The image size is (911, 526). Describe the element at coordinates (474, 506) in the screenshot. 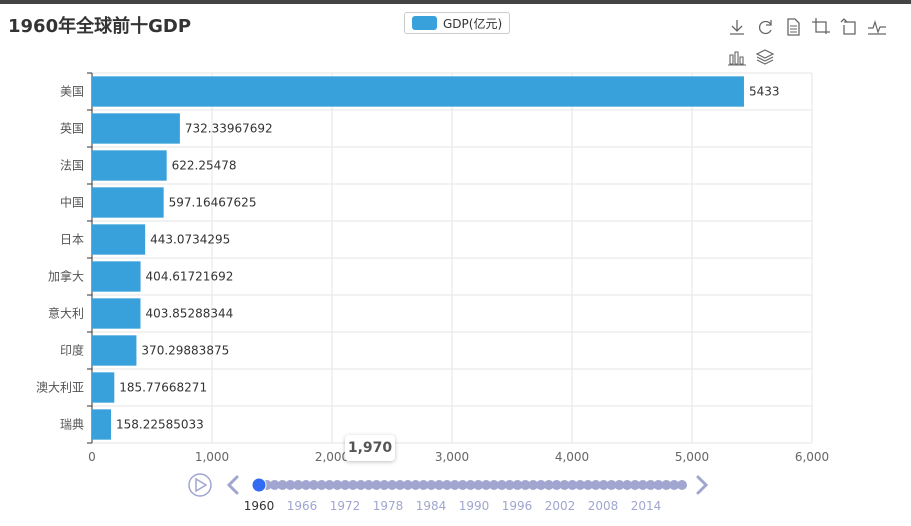

I see `timeline-label: 1990` at that location.